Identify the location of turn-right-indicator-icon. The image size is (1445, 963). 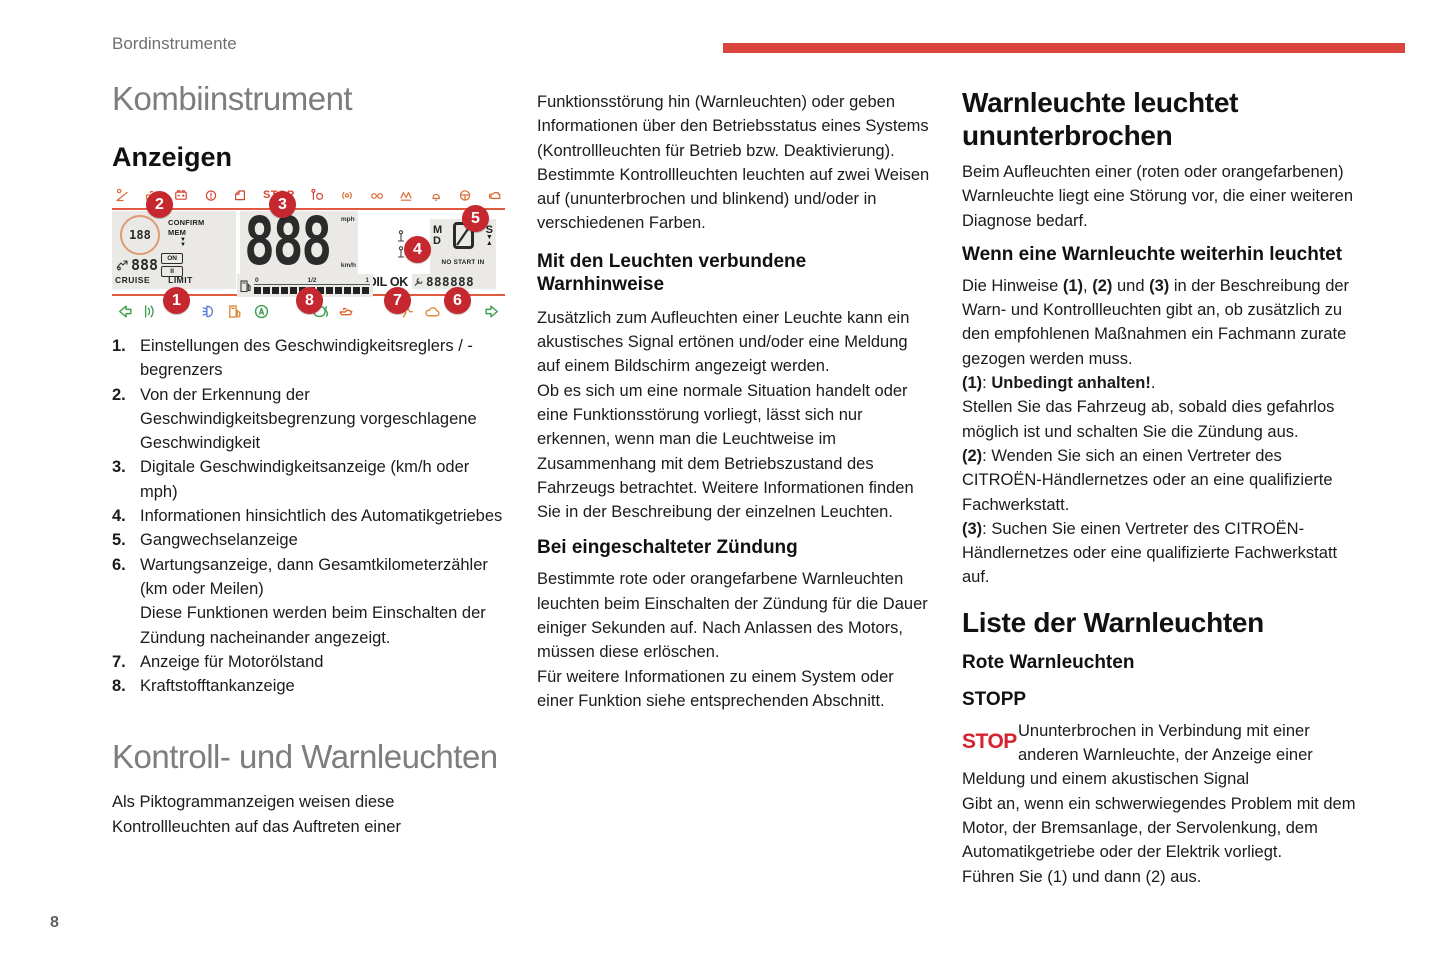
(492, 311).